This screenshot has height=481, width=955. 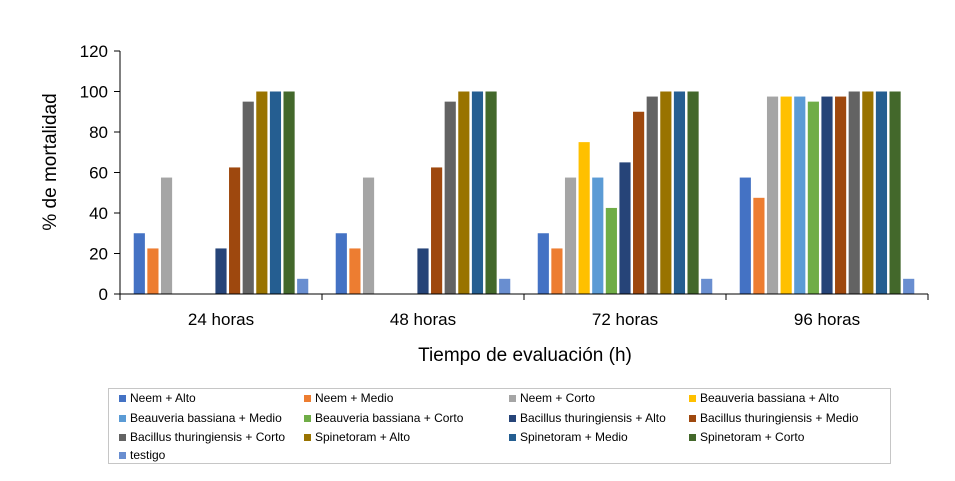 I want to click on legend-item: Bacillus thuringiensis + Alto, so click(x=587, y=418).